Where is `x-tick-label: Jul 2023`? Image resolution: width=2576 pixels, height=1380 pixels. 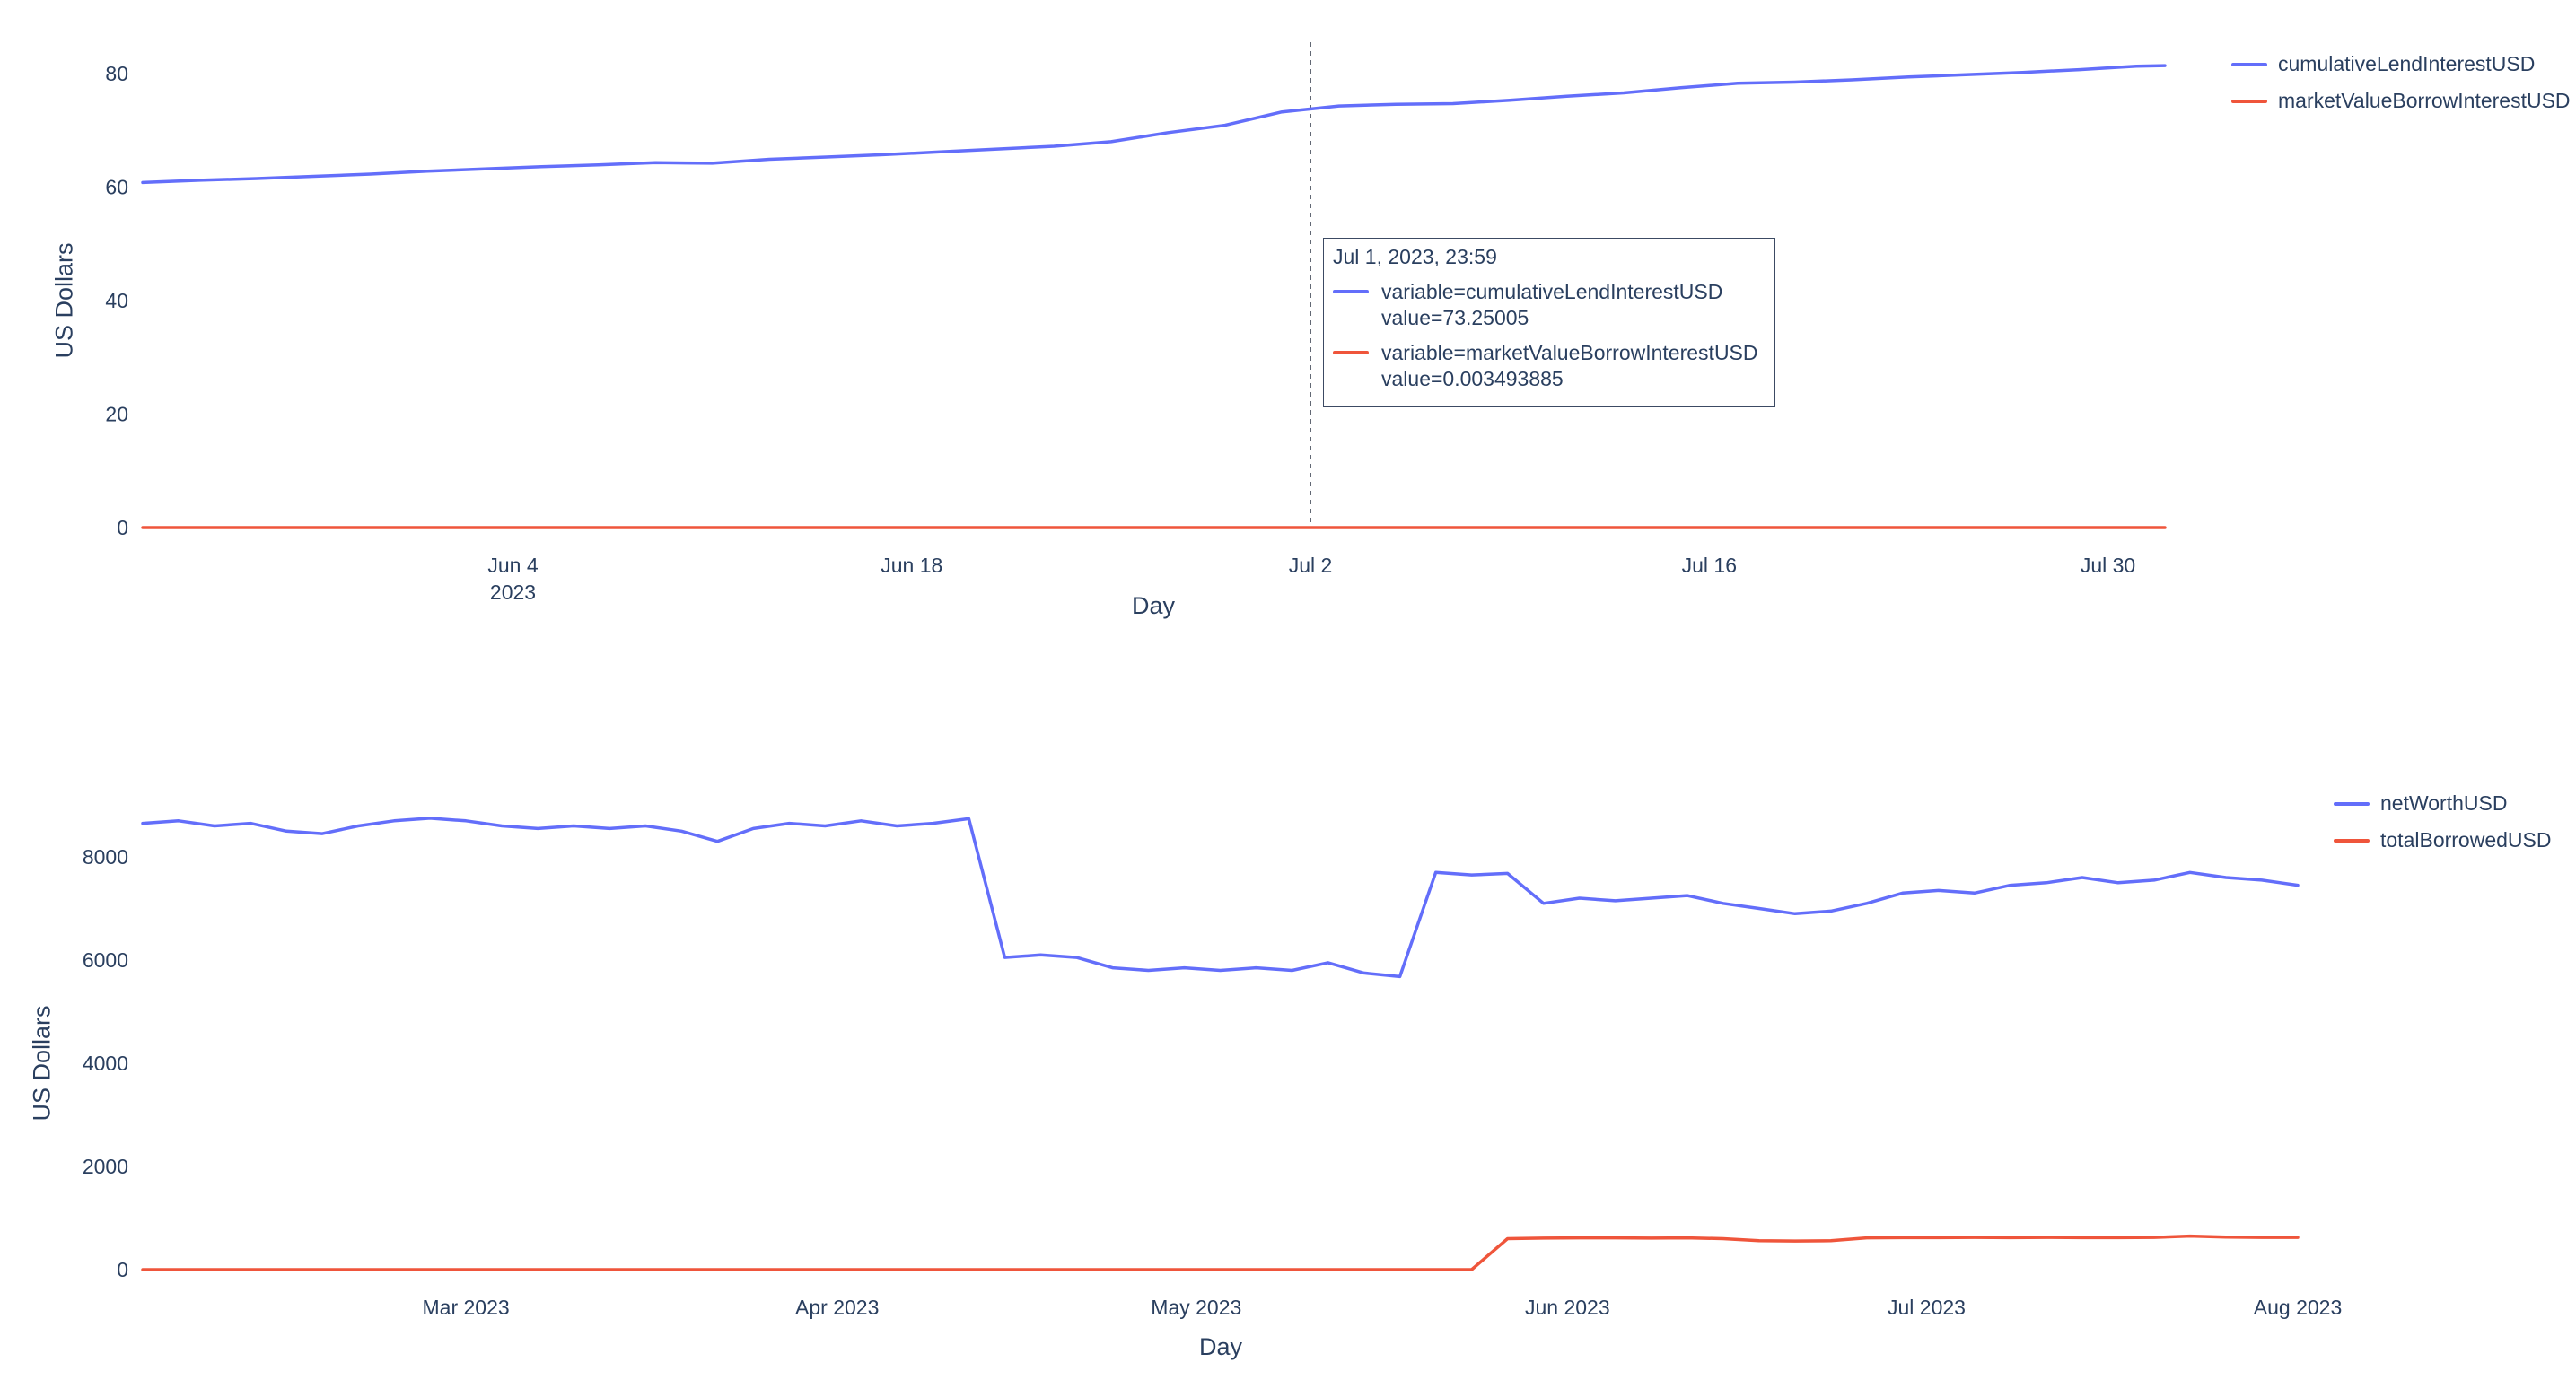 x-tick-label: Jul 2023 is located at coordinates (1927, 1307).